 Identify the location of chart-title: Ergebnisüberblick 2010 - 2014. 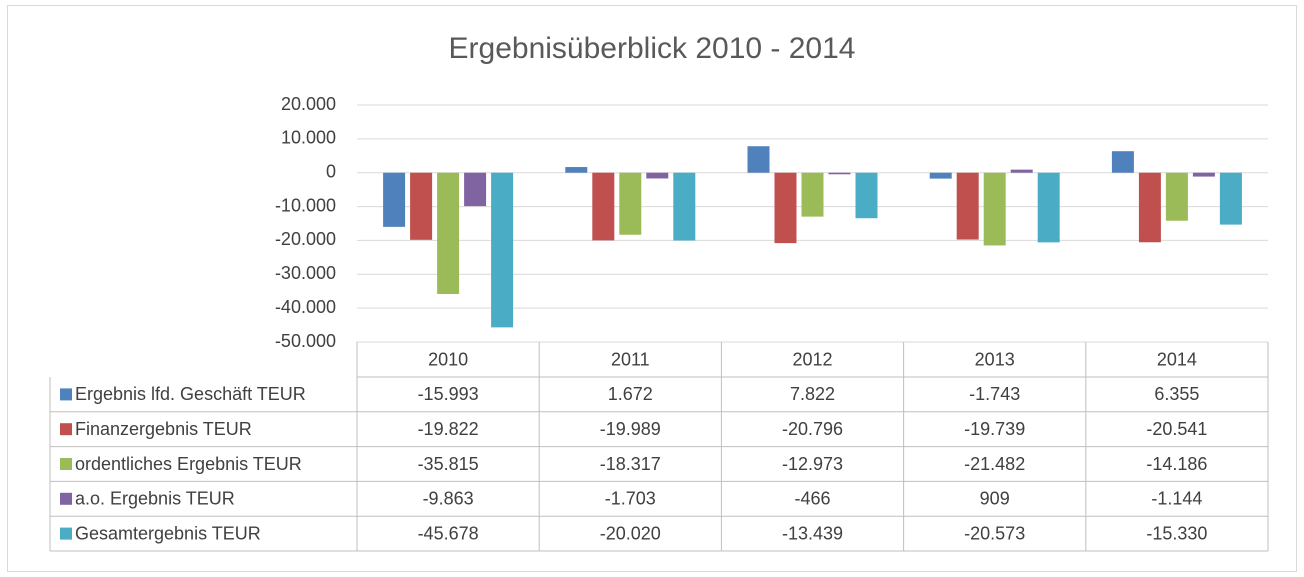
(652, 48).